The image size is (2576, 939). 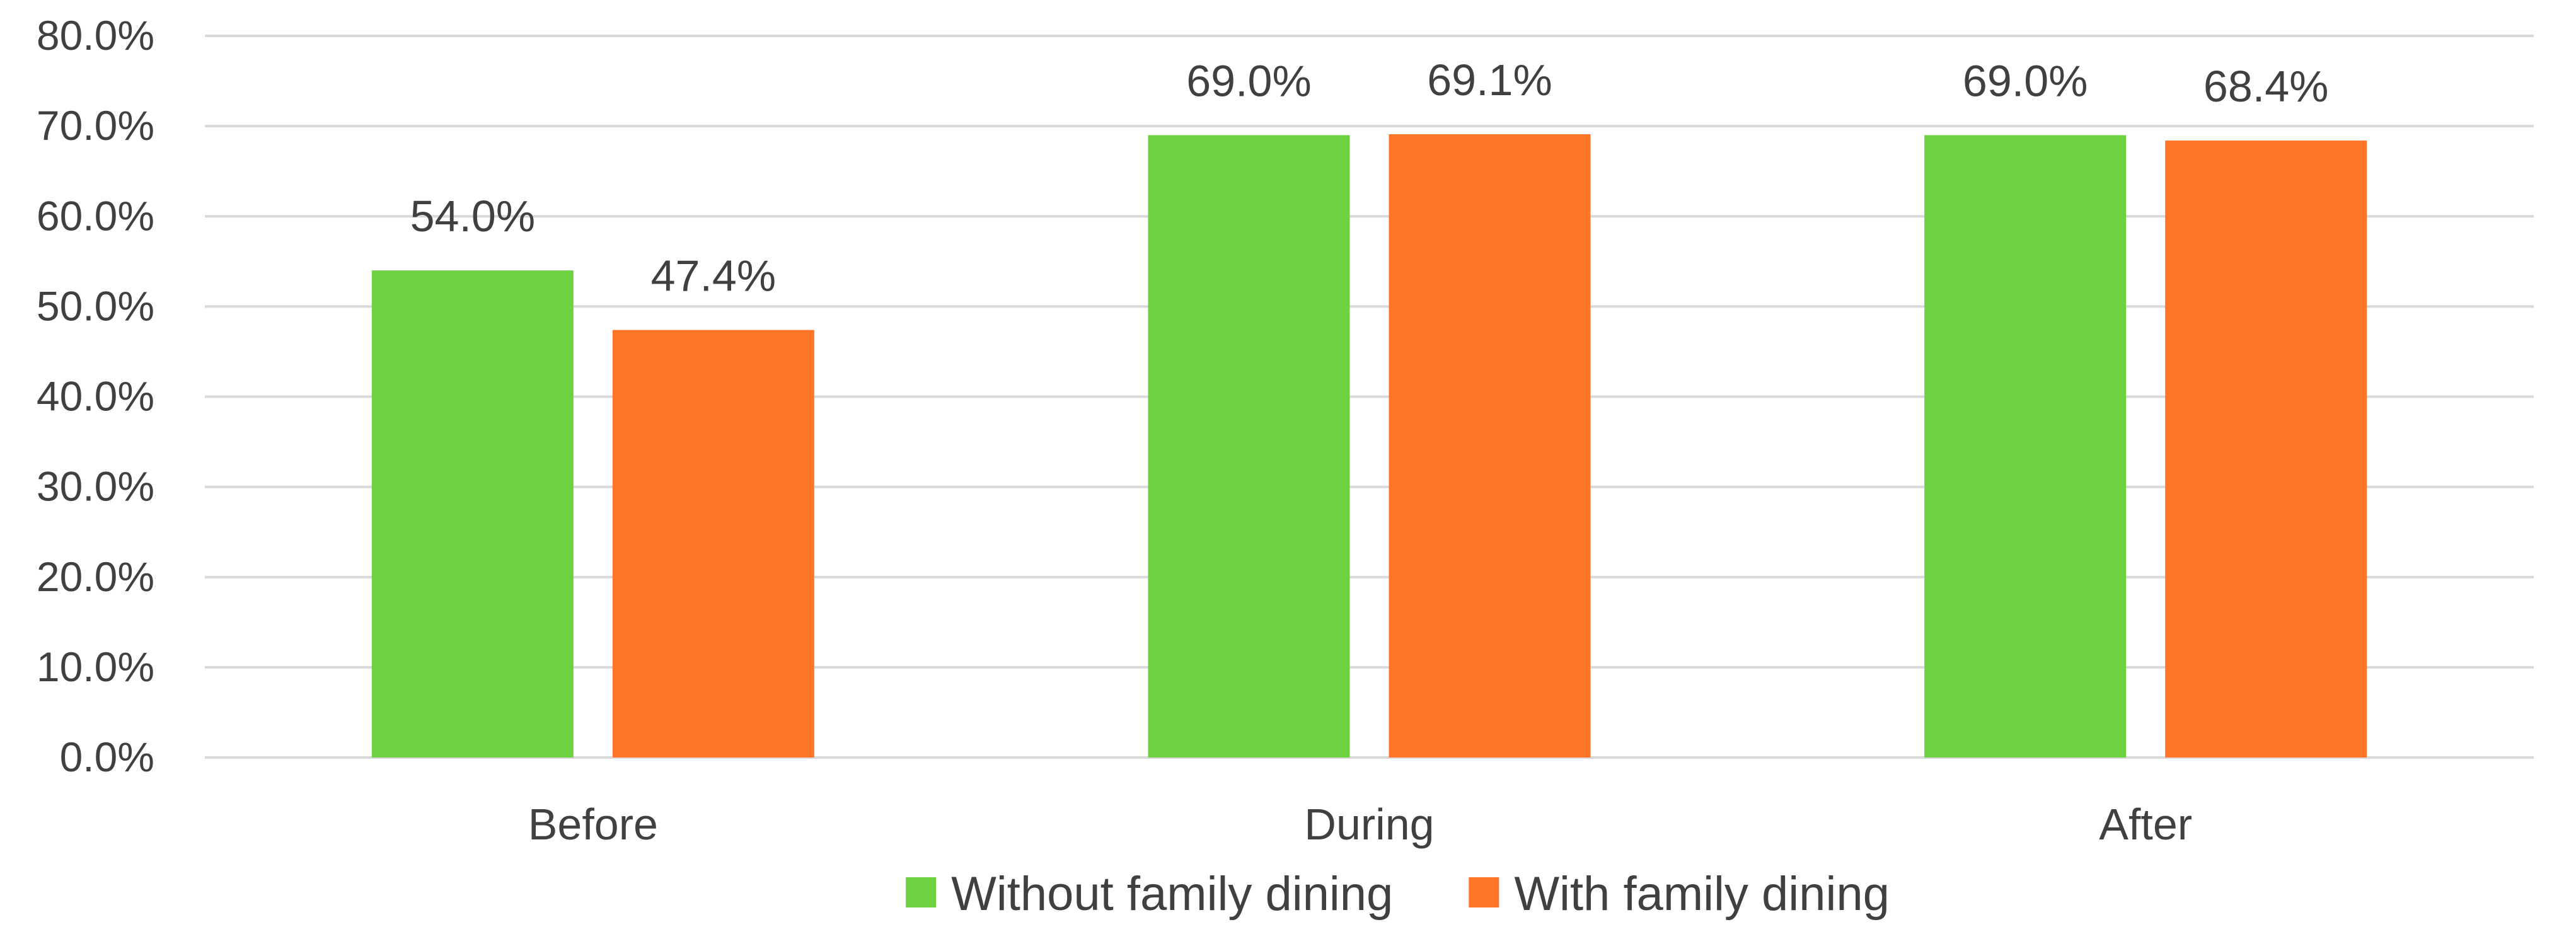 I want to click on legend-item-with-family-dining: With family dining, so click(x=1679, y=894).